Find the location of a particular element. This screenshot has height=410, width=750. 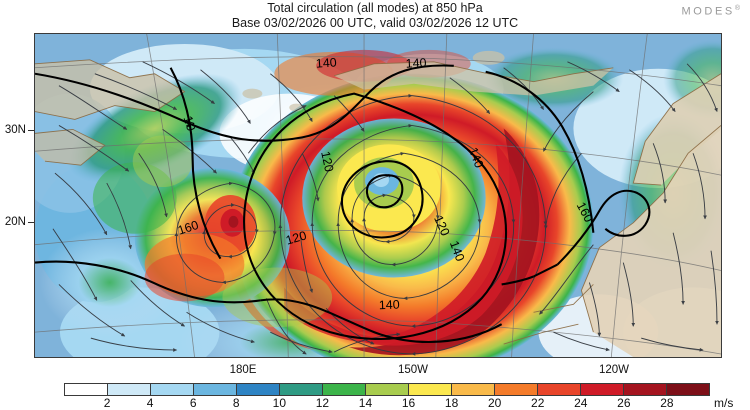

lat-label-30n: 30N is located at coordinates (15, 130).